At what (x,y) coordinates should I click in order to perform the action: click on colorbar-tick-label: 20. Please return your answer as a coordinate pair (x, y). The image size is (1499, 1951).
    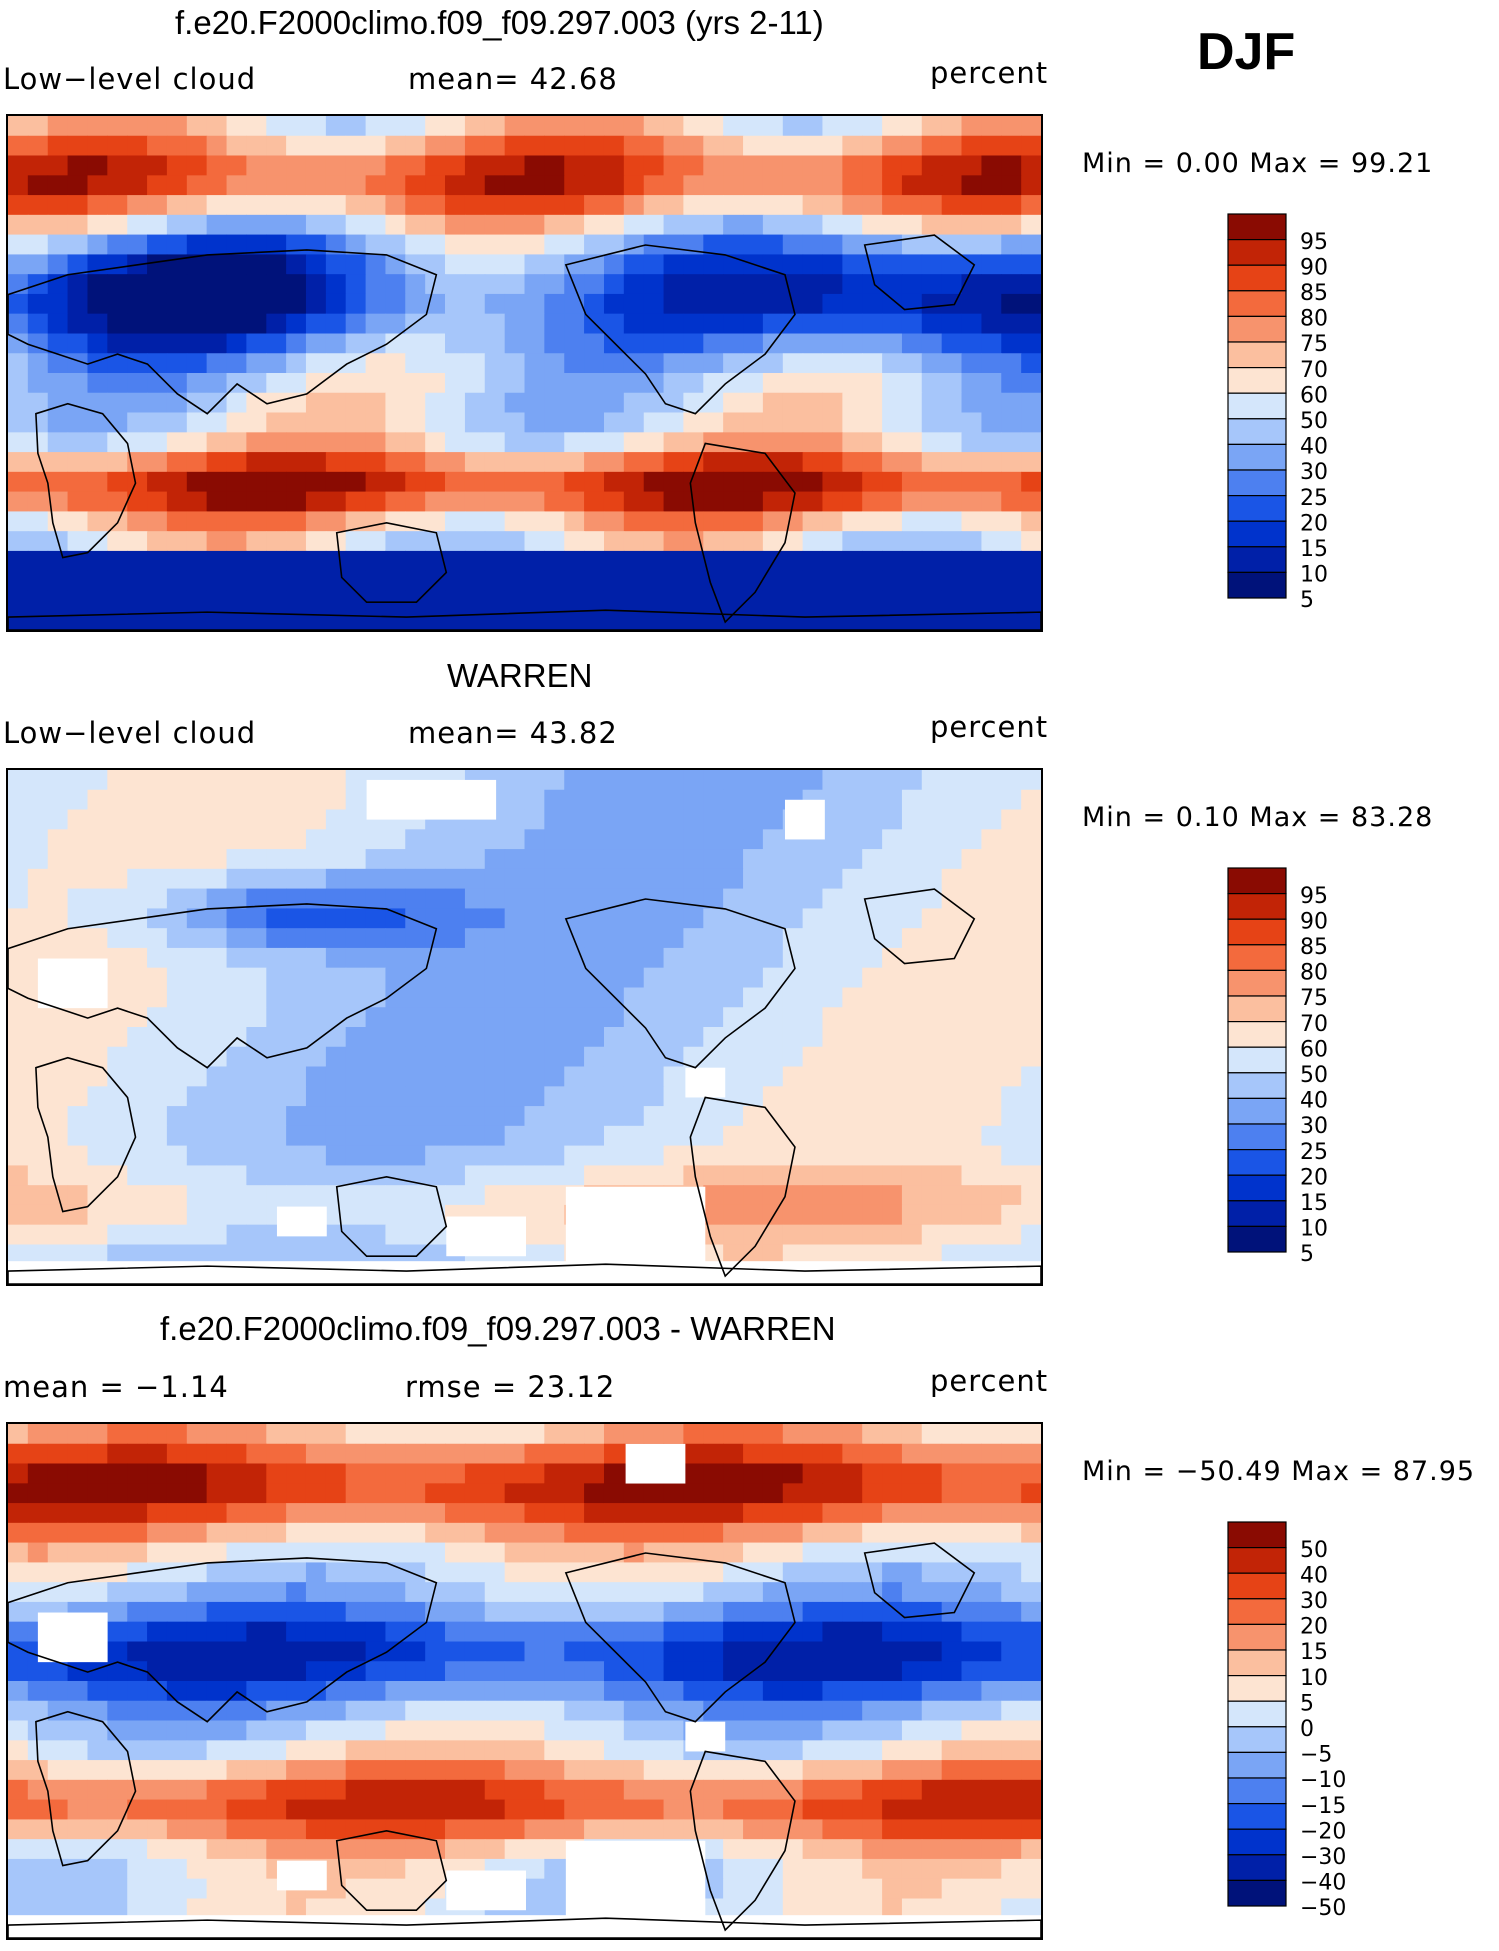
    Looking at the image, I should click on (1314, 1177).